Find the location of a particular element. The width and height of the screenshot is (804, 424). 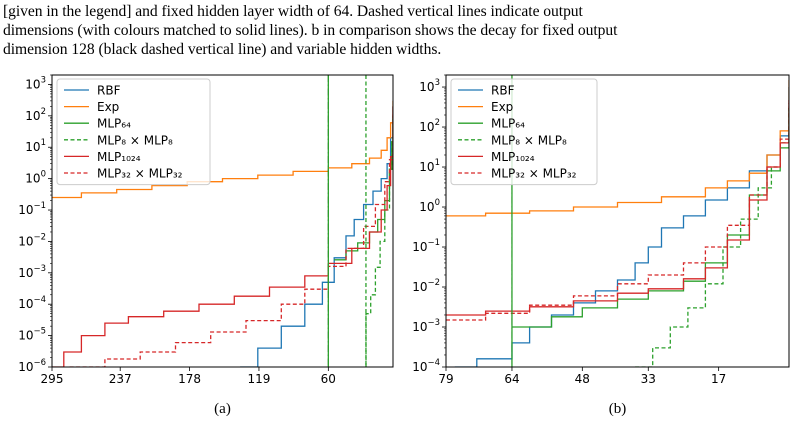

y-tick-label: 10⁻⁵ is located at coordinates (32, 335).